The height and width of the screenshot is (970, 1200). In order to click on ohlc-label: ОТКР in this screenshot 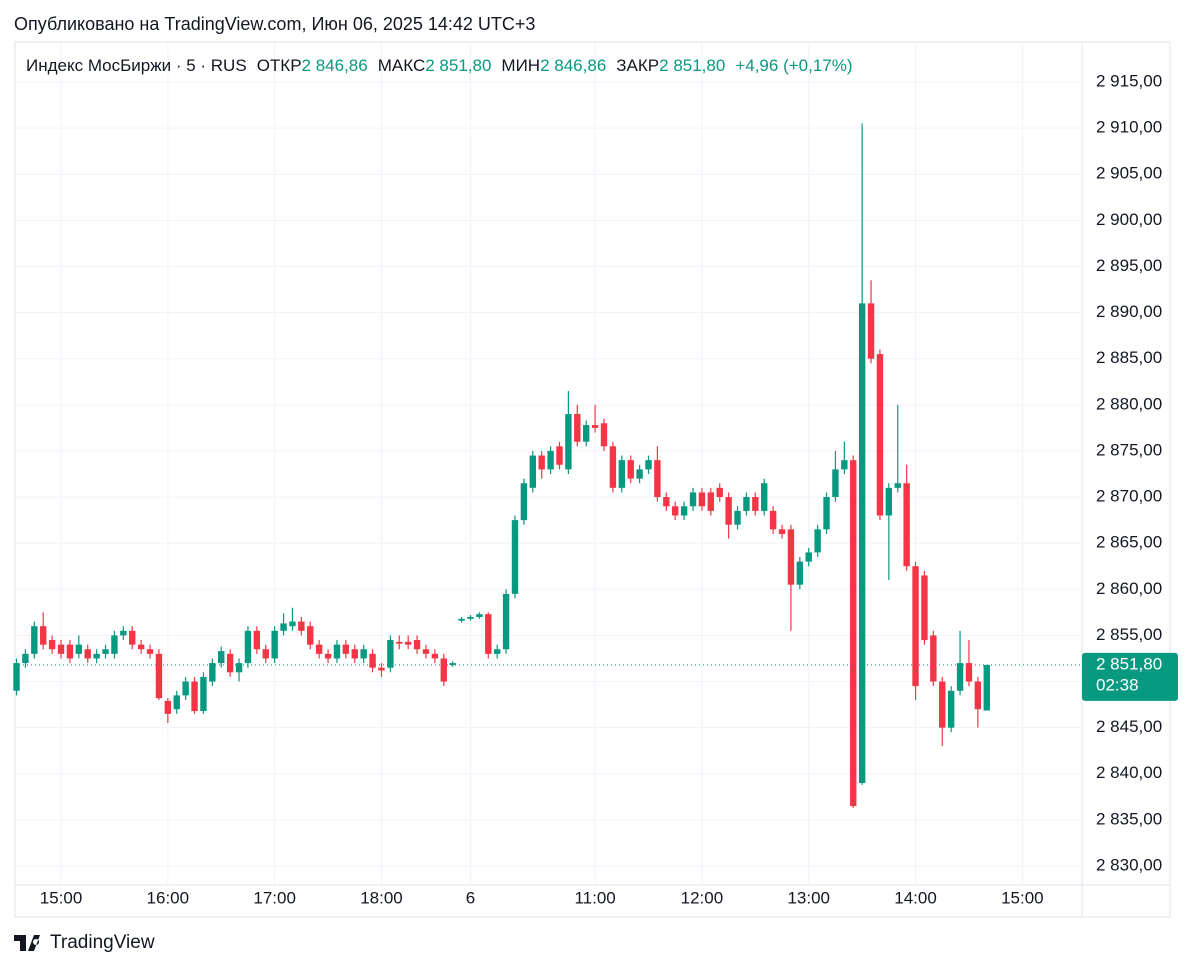, I will do `click(279, 65)`.